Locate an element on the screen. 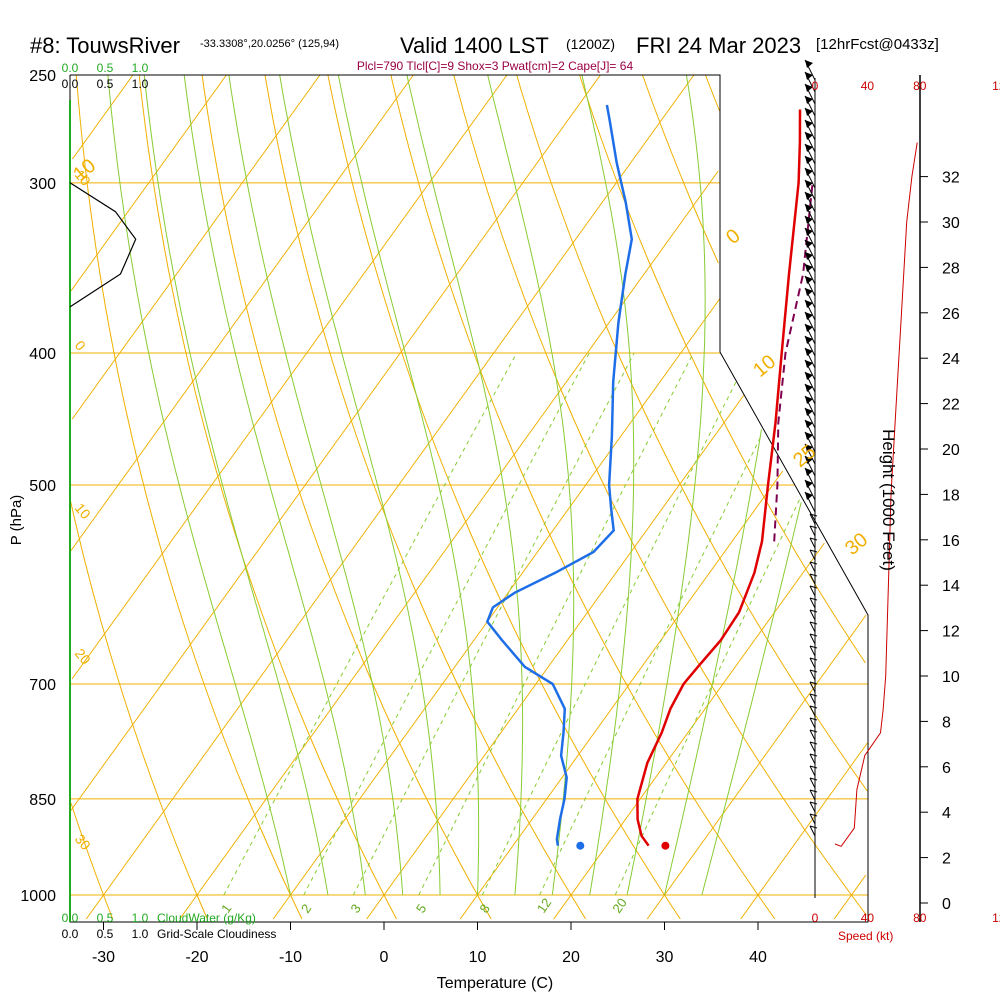  cloud-water-tick-bottom: 1.0 is located at coordinates (140, 918).